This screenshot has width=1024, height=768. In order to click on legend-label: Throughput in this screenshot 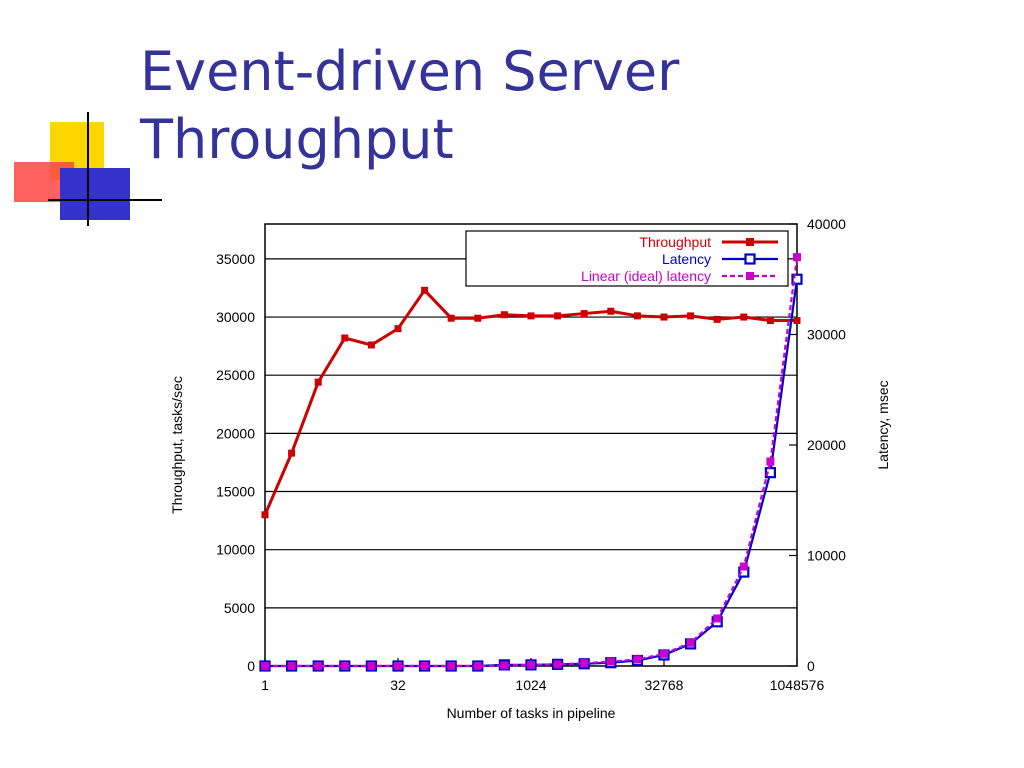, I will do `click(675, 242)`.